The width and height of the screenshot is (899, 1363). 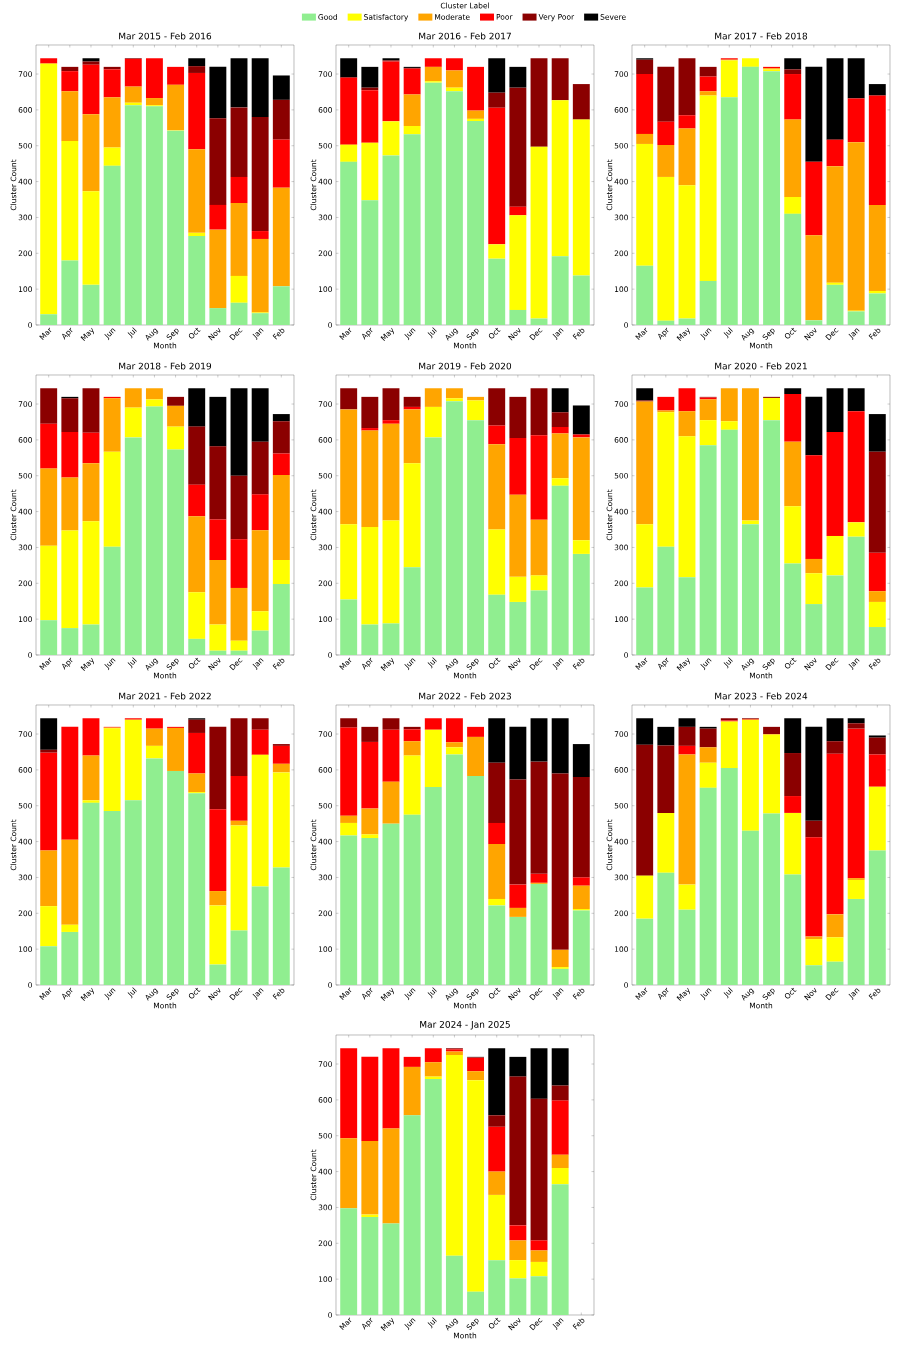 What do you see at coordinates (761, 696) in the screenshot?
I see `chart-title: Mar 2023 - Feb 2024` at bounding box center [761, 696].